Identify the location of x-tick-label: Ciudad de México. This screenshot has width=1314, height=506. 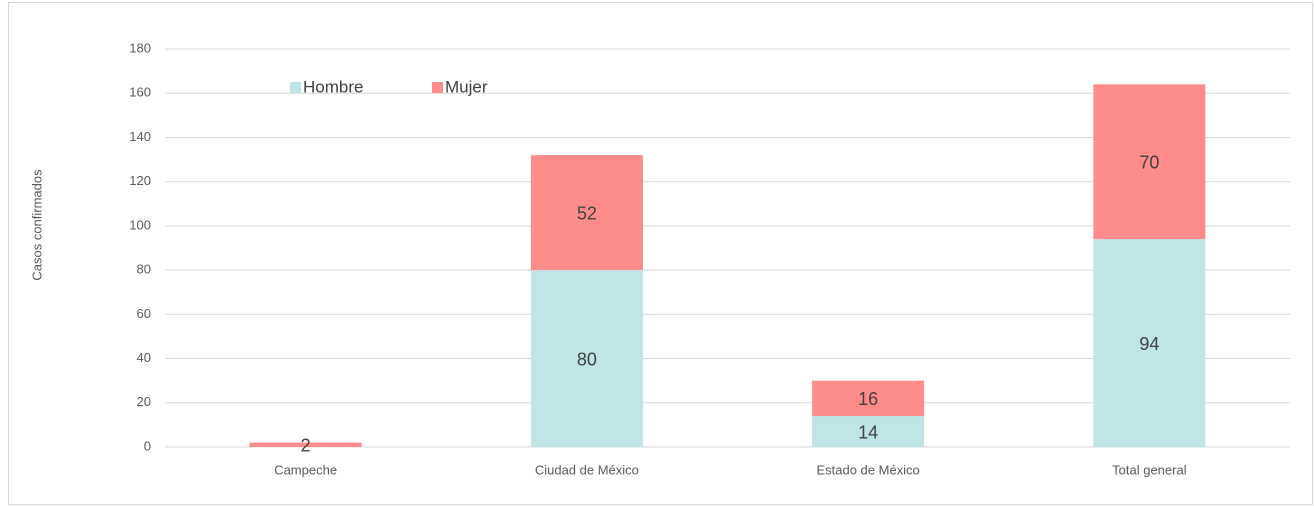
(587, 469).